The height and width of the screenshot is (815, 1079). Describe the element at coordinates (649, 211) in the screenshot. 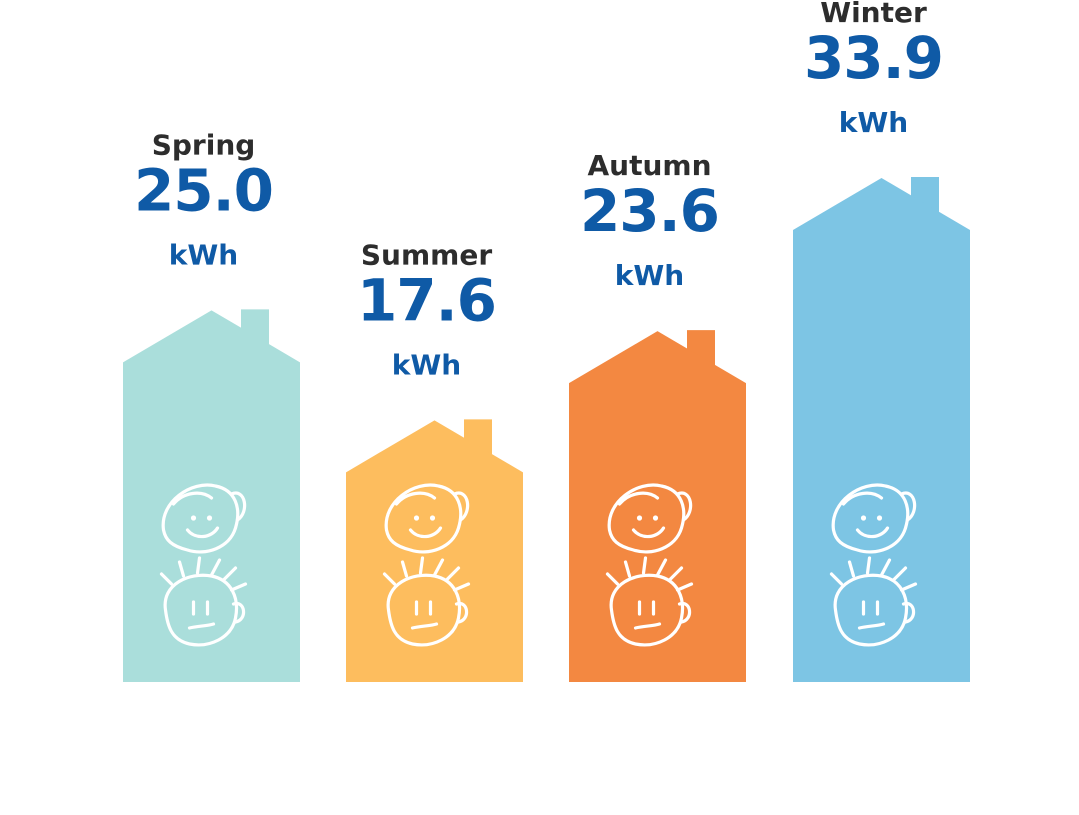

I see `value-label: 23.6` at that location.